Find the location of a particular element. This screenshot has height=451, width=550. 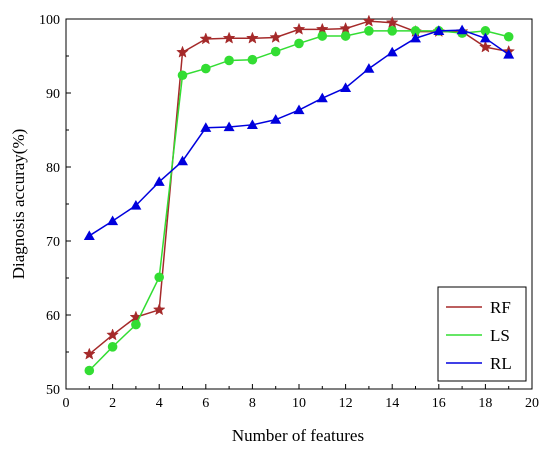

legend-label-rl: RL is located at coordinates (501, 363).